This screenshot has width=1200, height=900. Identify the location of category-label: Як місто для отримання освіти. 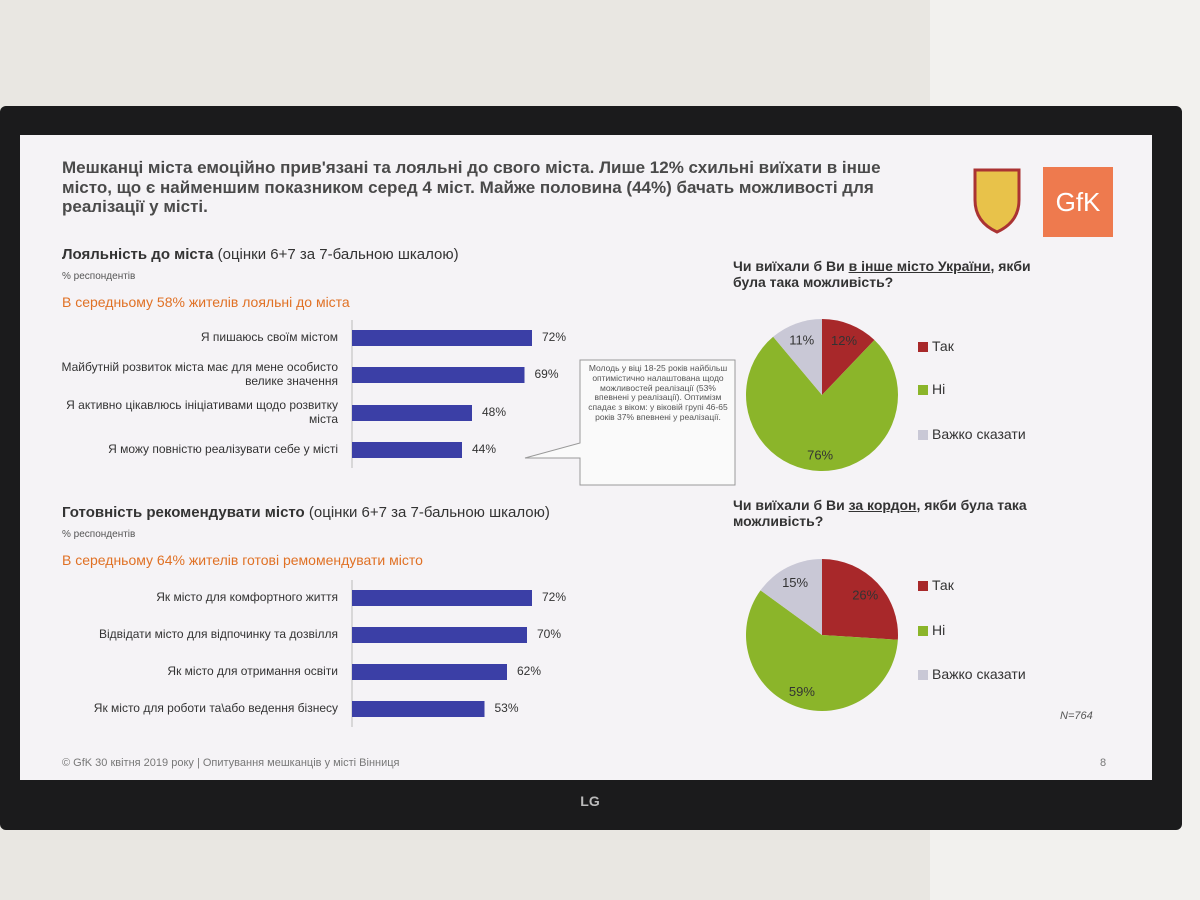
(252, 671).